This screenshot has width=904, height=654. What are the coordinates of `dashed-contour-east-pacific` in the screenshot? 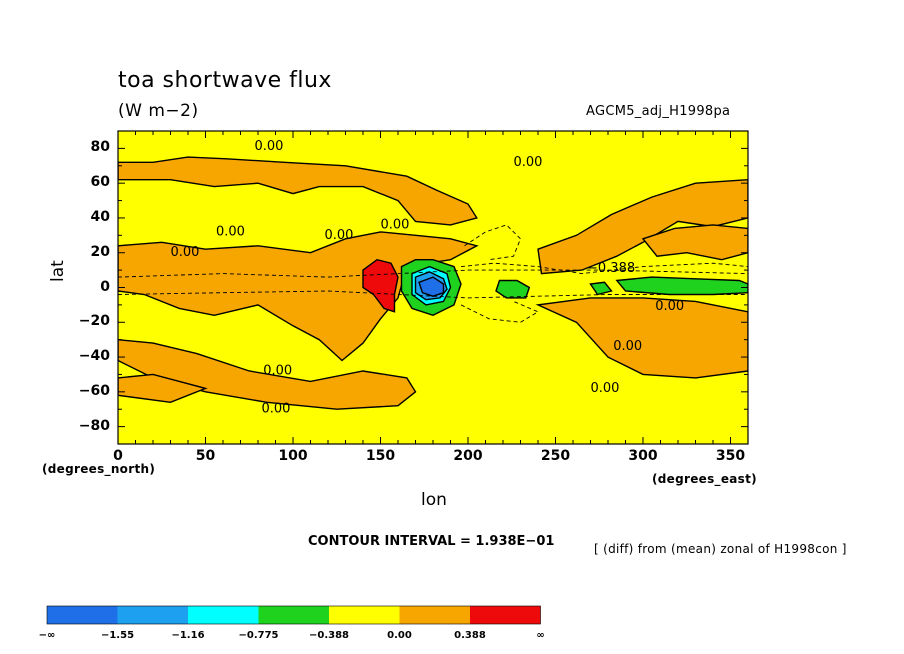 It's located at (604, 268).